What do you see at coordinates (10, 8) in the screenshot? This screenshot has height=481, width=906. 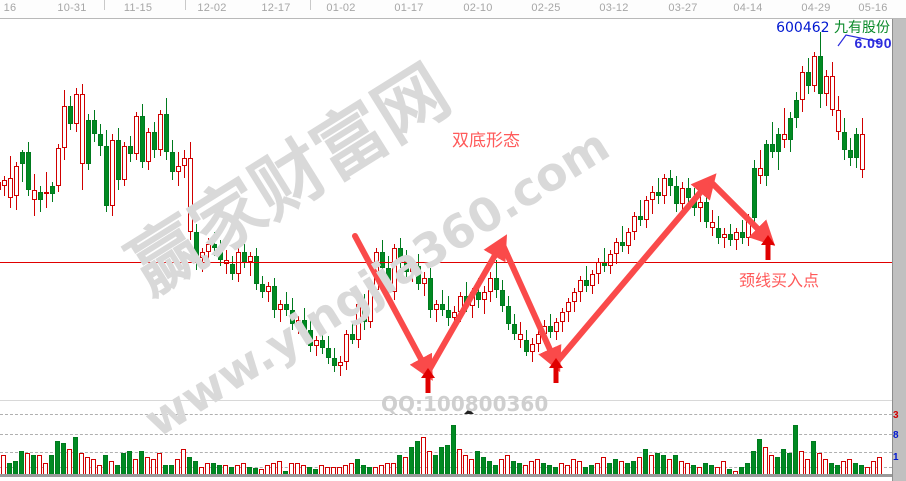 I see `date-tick-0: 16` at bounding box center [10, 8].